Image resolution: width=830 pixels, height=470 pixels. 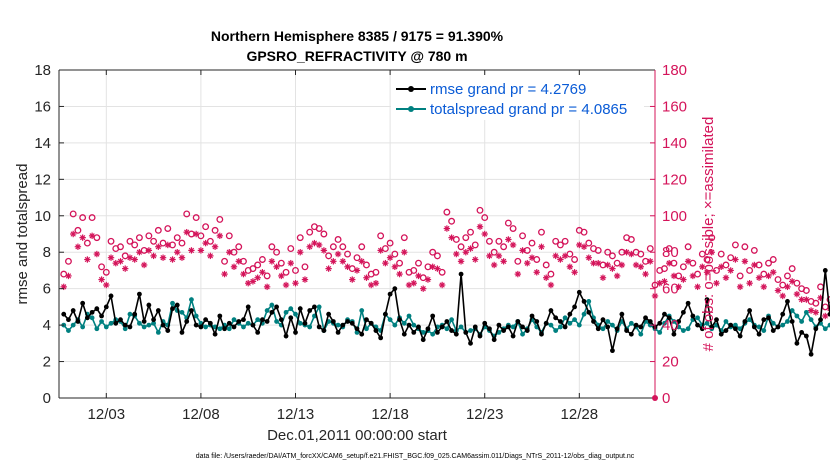 What do you see at coordinates (674, 70) in the screenshot?
I see `y-right-tick-label: 180` at bounding box center [674, 70].